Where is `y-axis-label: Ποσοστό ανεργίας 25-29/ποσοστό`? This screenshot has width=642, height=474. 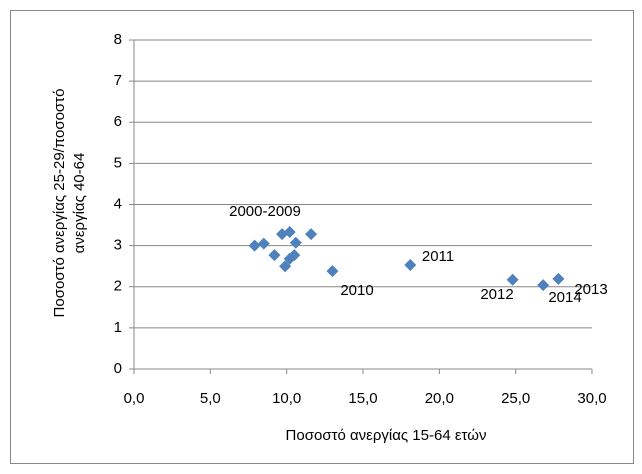
y-axis-label: Ποσοστό ανεργίας 25-29/ποσοστό is located at coordinates (59, 203).